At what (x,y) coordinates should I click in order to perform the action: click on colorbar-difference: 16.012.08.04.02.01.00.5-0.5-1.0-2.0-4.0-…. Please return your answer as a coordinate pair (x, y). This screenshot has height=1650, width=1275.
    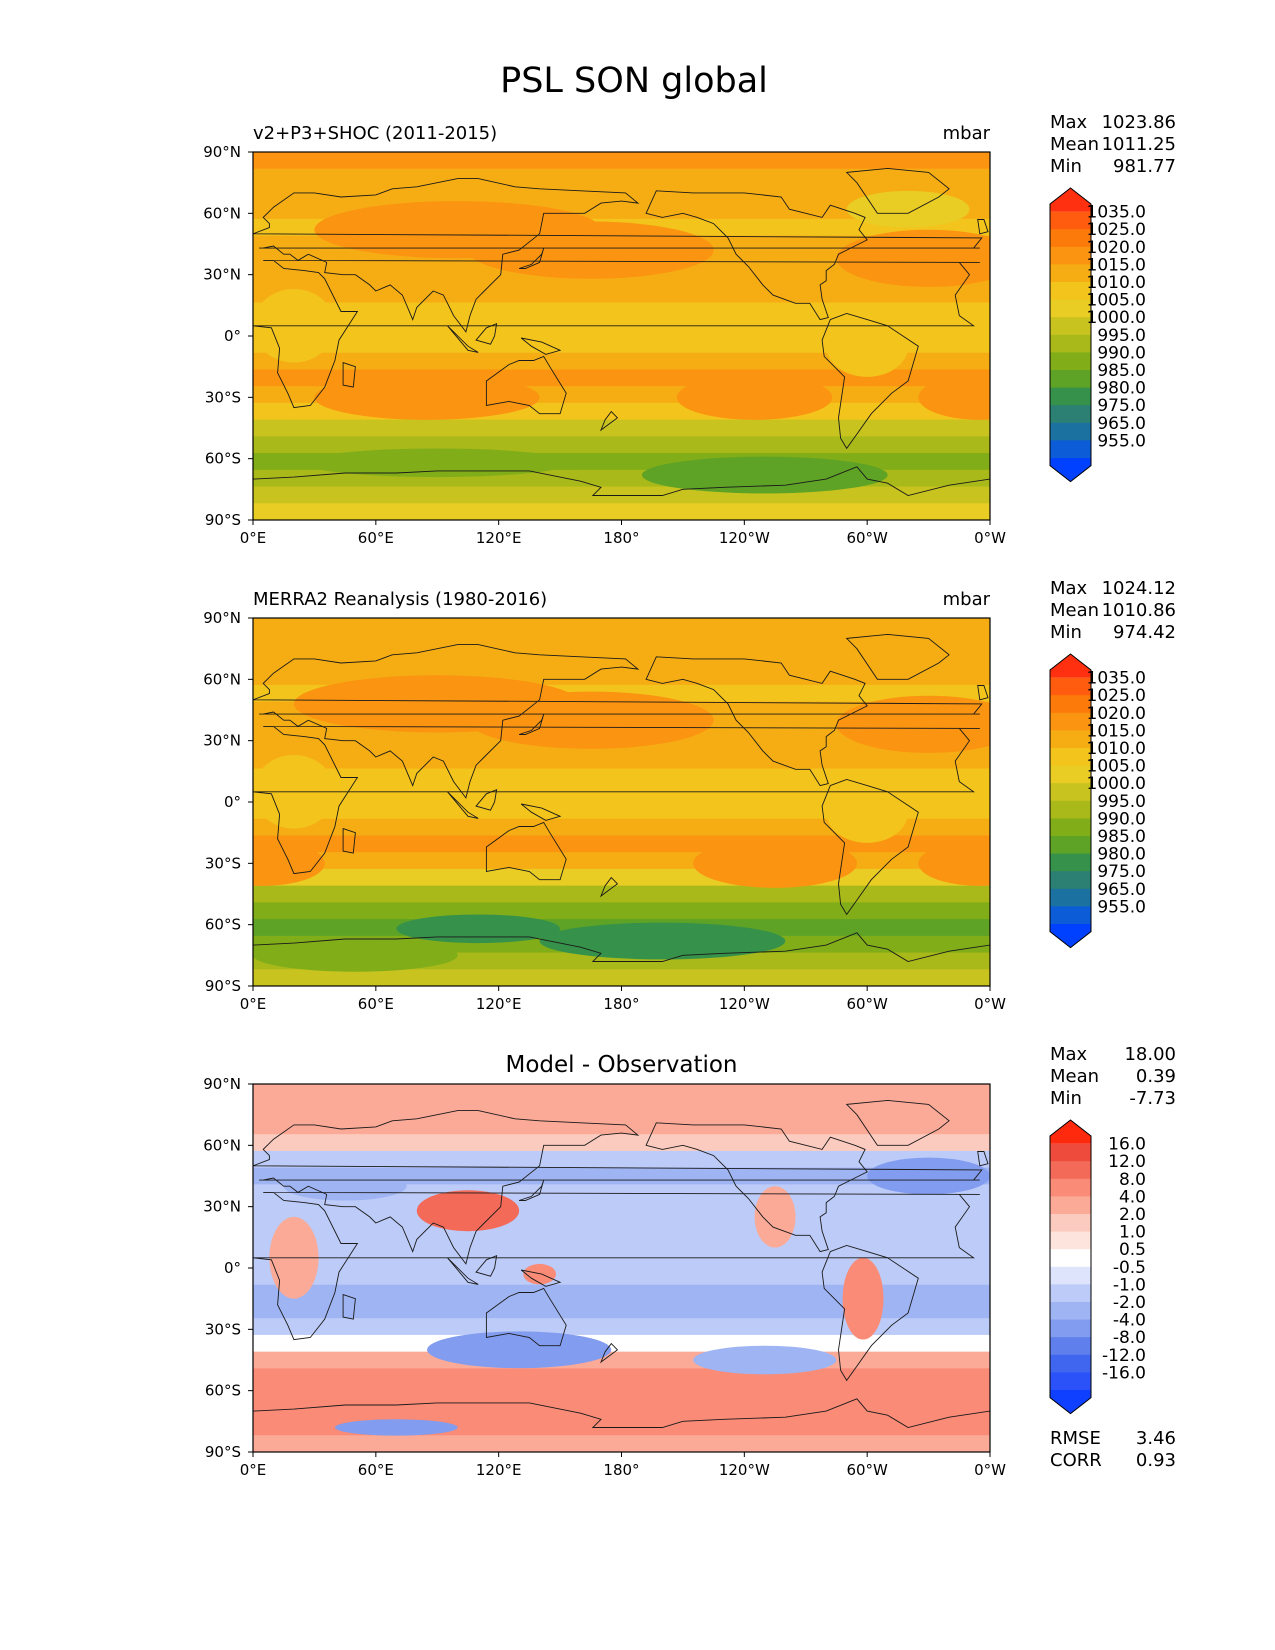
    Looking at the image, I should click on (1097, 1267).